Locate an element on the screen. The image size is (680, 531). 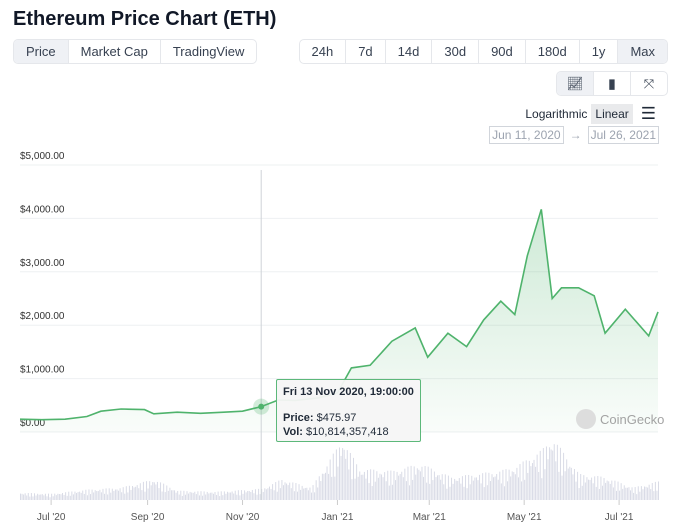
tab-tradingview: TradingView is located at coordinates (208, 51).